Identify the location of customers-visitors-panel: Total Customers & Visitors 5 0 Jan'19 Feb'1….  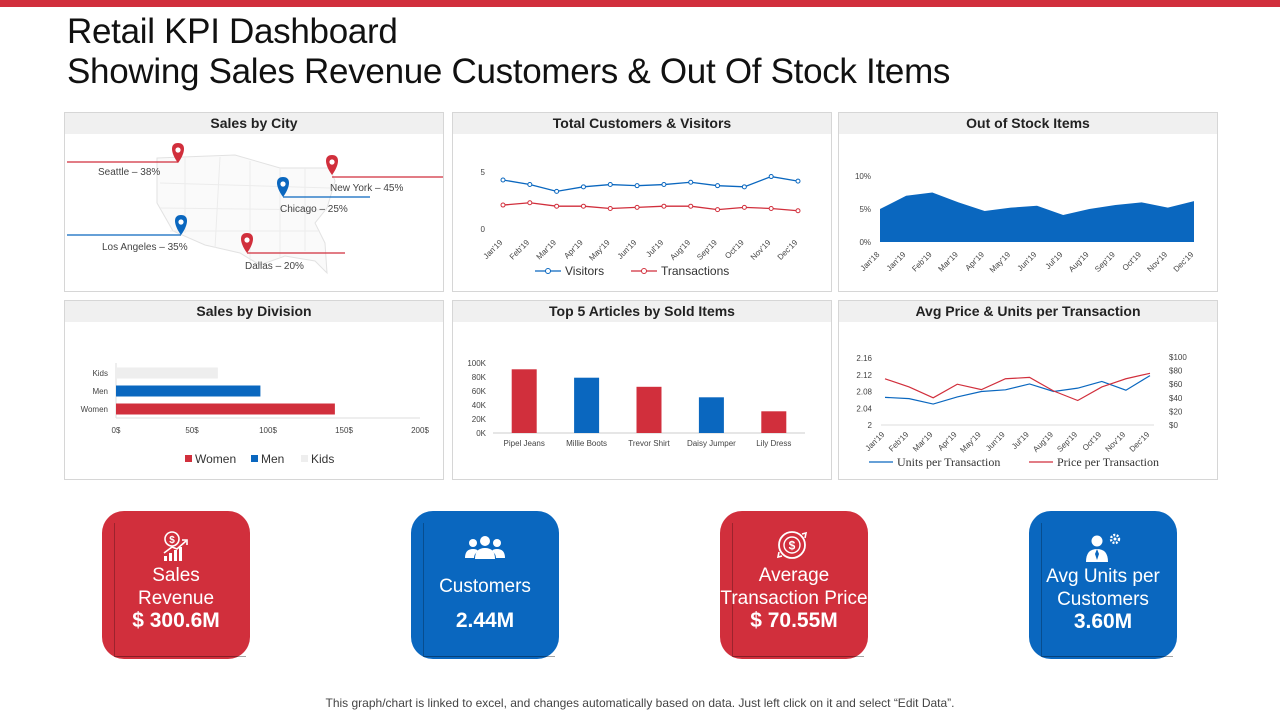
(642, 202).